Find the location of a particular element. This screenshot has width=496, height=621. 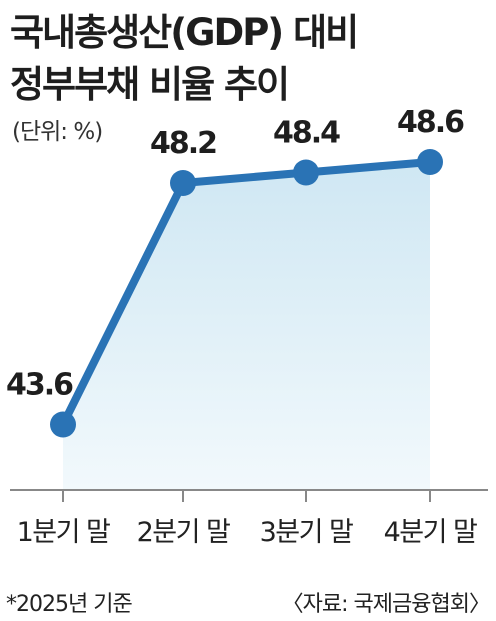

x-tick-label-4: 4분기 말 is located at coordinates (430, 532).